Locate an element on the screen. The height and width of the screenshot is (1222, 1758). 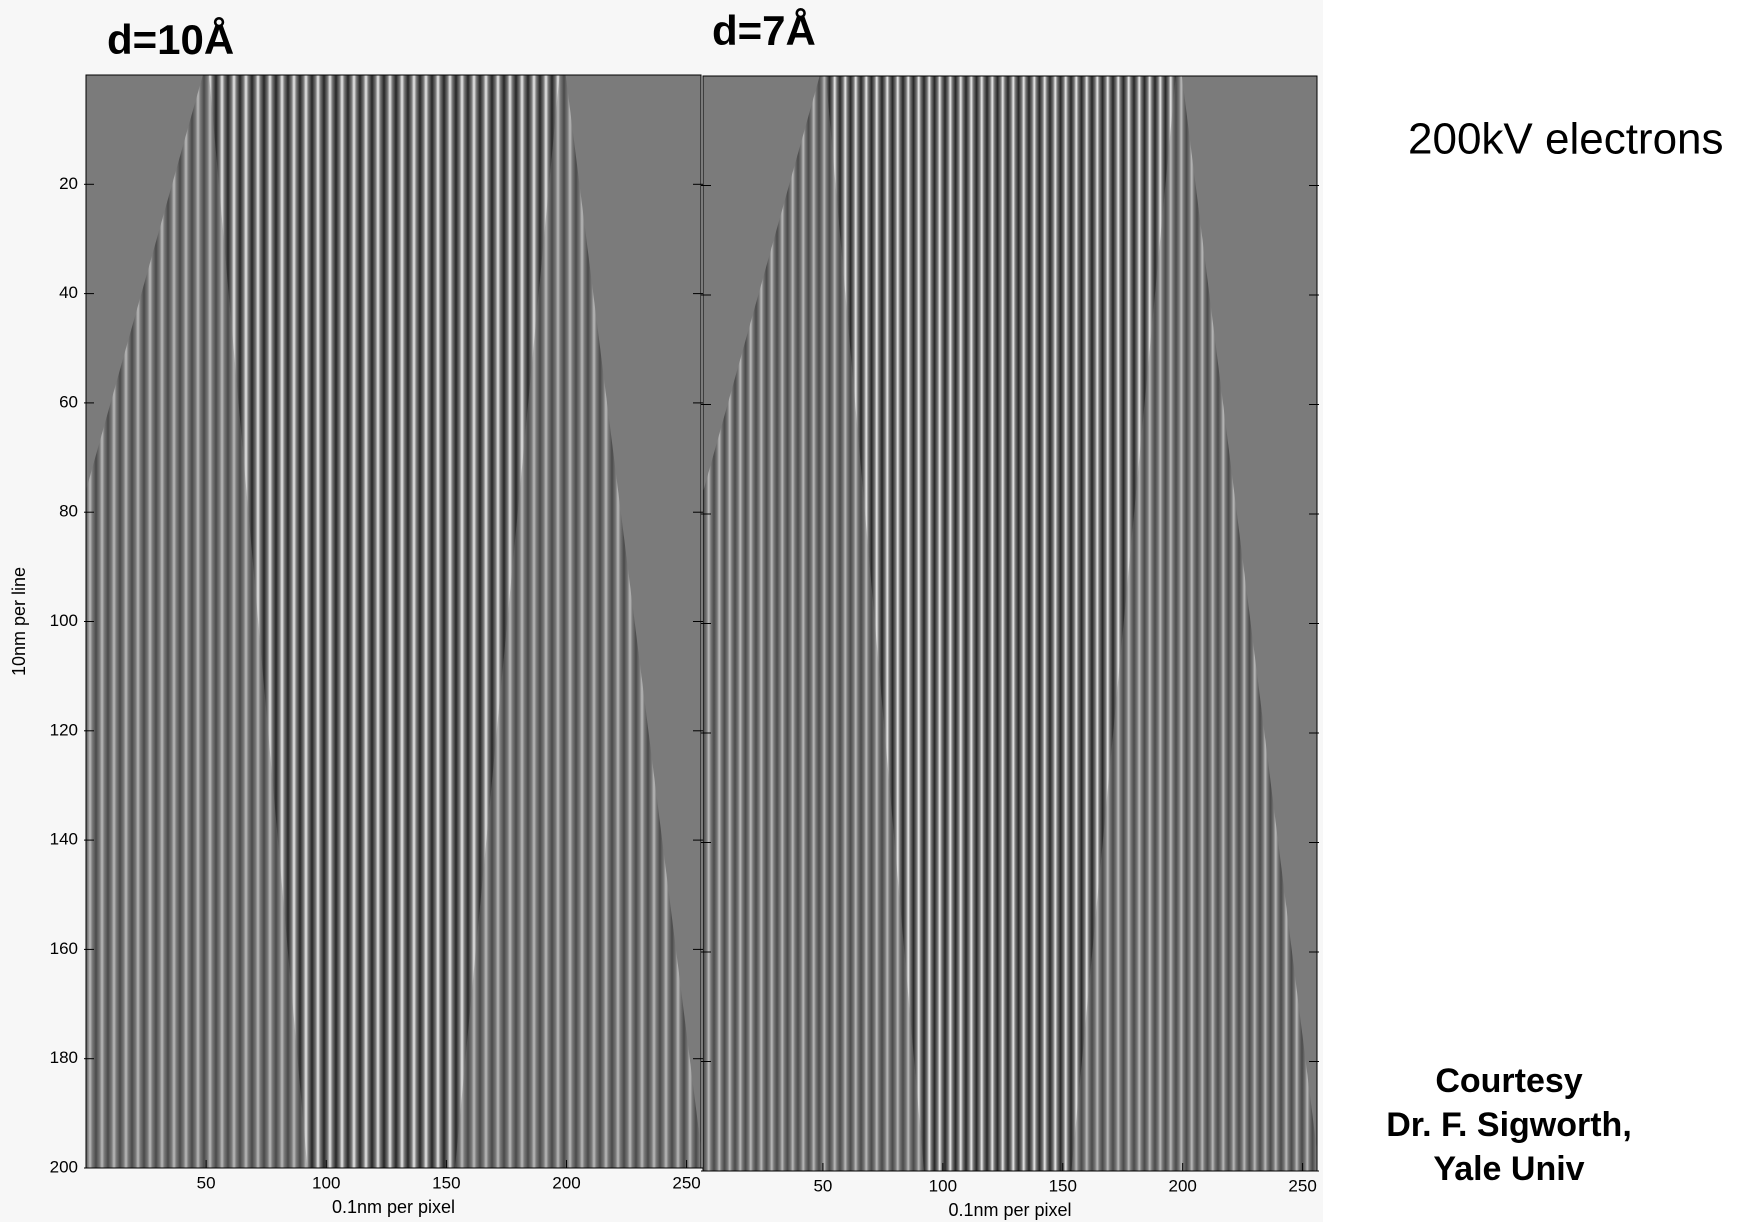
y-tick-label: 80 is located at coordinates (68, 511).